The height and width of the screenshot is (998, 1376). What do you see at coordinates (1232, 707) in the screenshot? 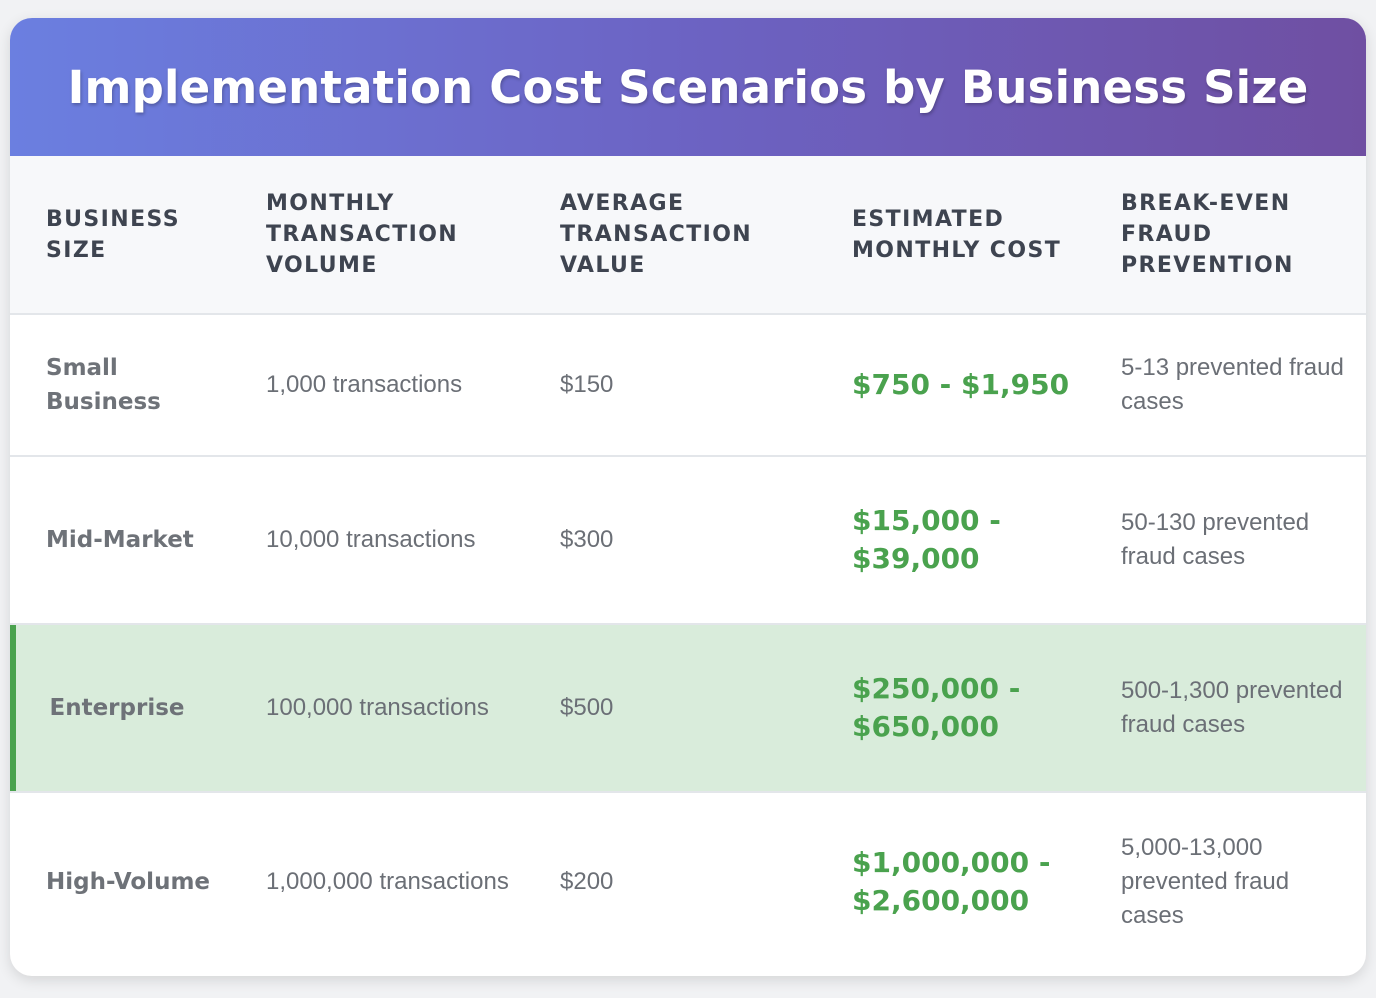
I see `break-even-cell: 500-1,300 prevented fraud cases` at bounding box center [1232, 707].